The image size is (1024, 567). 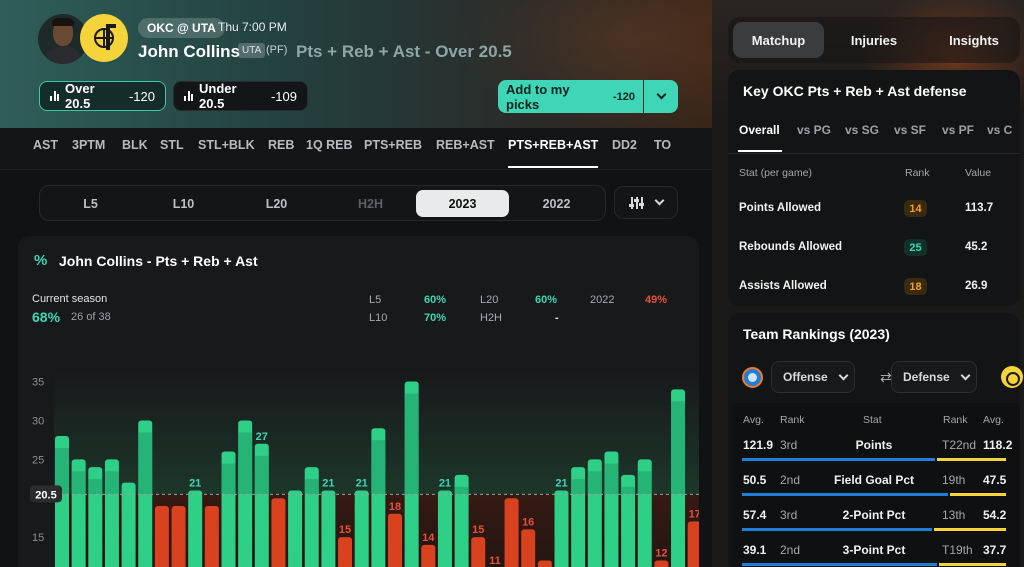 I want to click on tab-blk: BLK, so click(x=135, y=145).